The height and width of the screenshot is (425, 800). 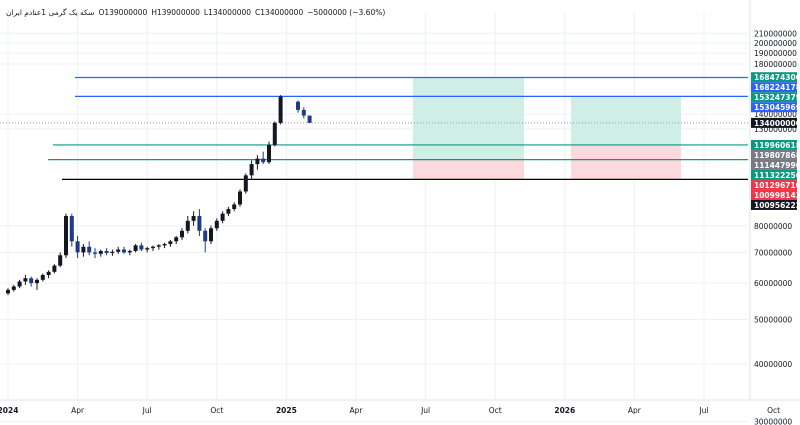 I want to click on y-tick-label: 210000000, so click(x=775, y=33).